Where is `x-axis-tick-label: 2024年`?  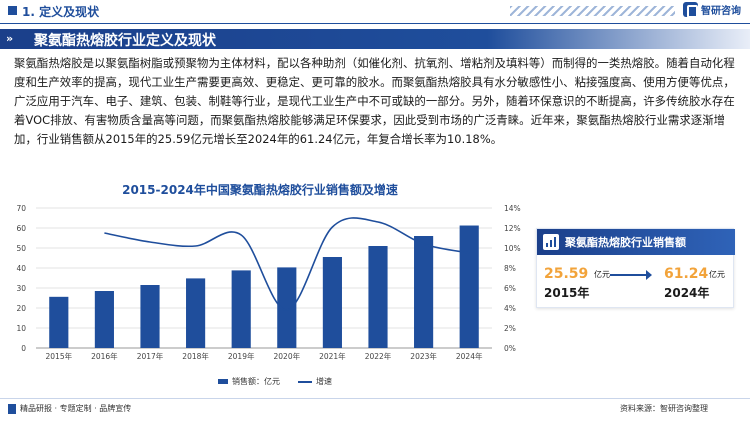
x-axis-tick-label: 2024年 is located at coordinates (469, 356).